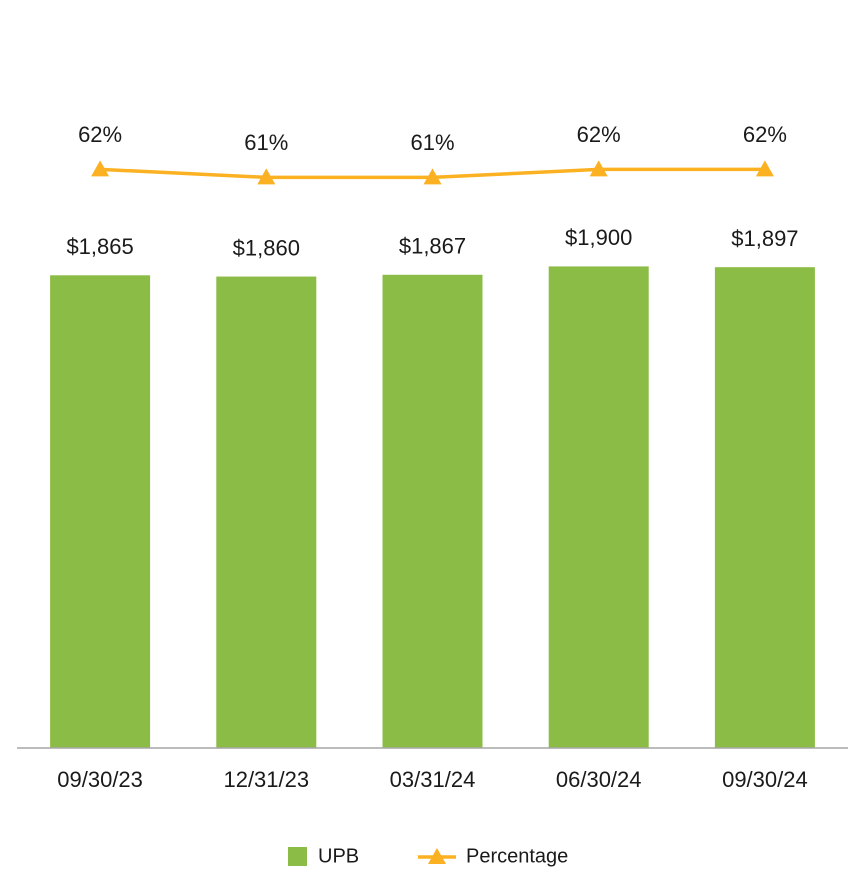 This screenshot has width=854, height=878. I want to click on x-tick-label: 09/30/24, so click(765, 779).